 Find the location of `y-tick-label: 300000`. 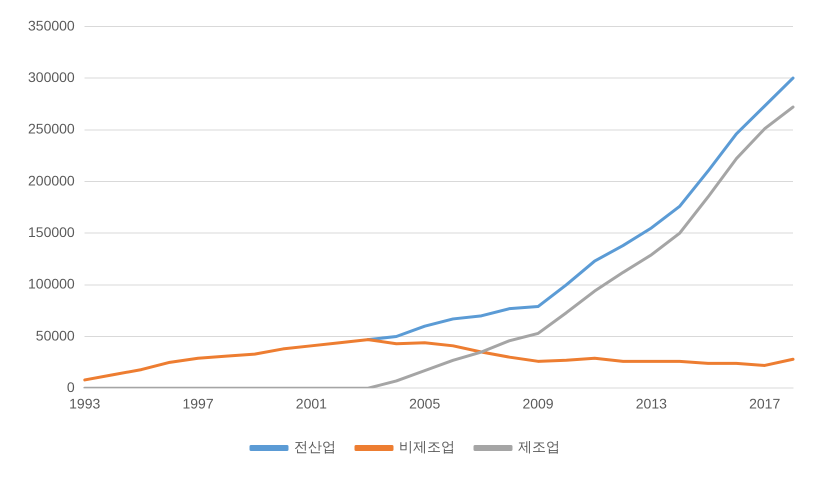

y-tick-label: 300000 is located at coordinates (51, 76).